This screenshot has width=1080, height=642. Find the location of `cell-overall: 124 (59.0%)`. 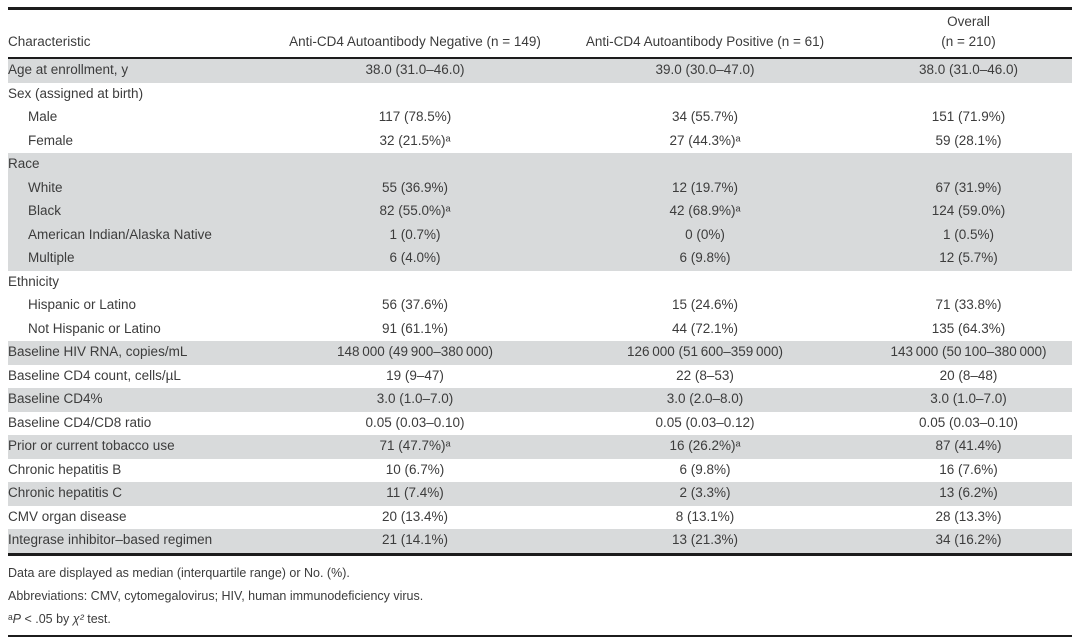

cell-overall: 124 (59.0%) is located at coordinates (968, 211).